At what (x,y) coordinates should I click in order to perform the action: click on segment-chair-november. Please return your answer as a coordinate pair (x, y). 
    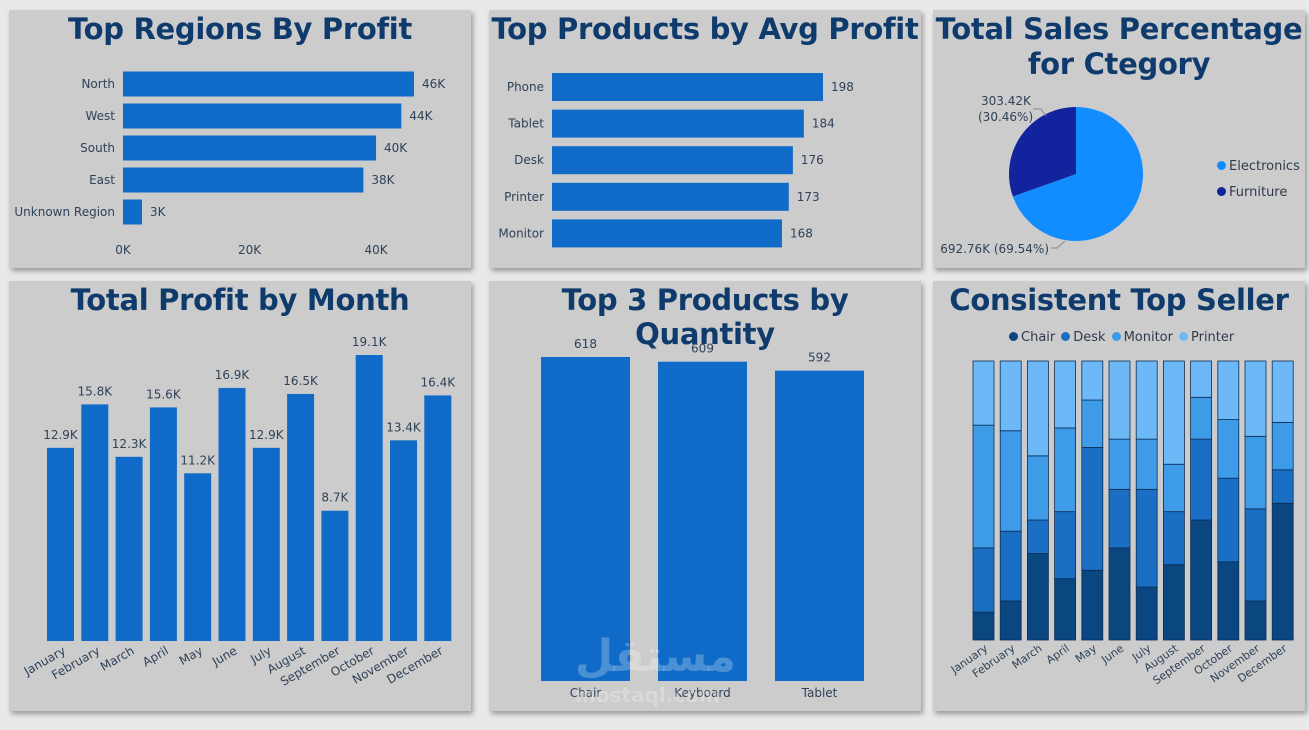
    Looking at the image, I should click on (1255, 620).